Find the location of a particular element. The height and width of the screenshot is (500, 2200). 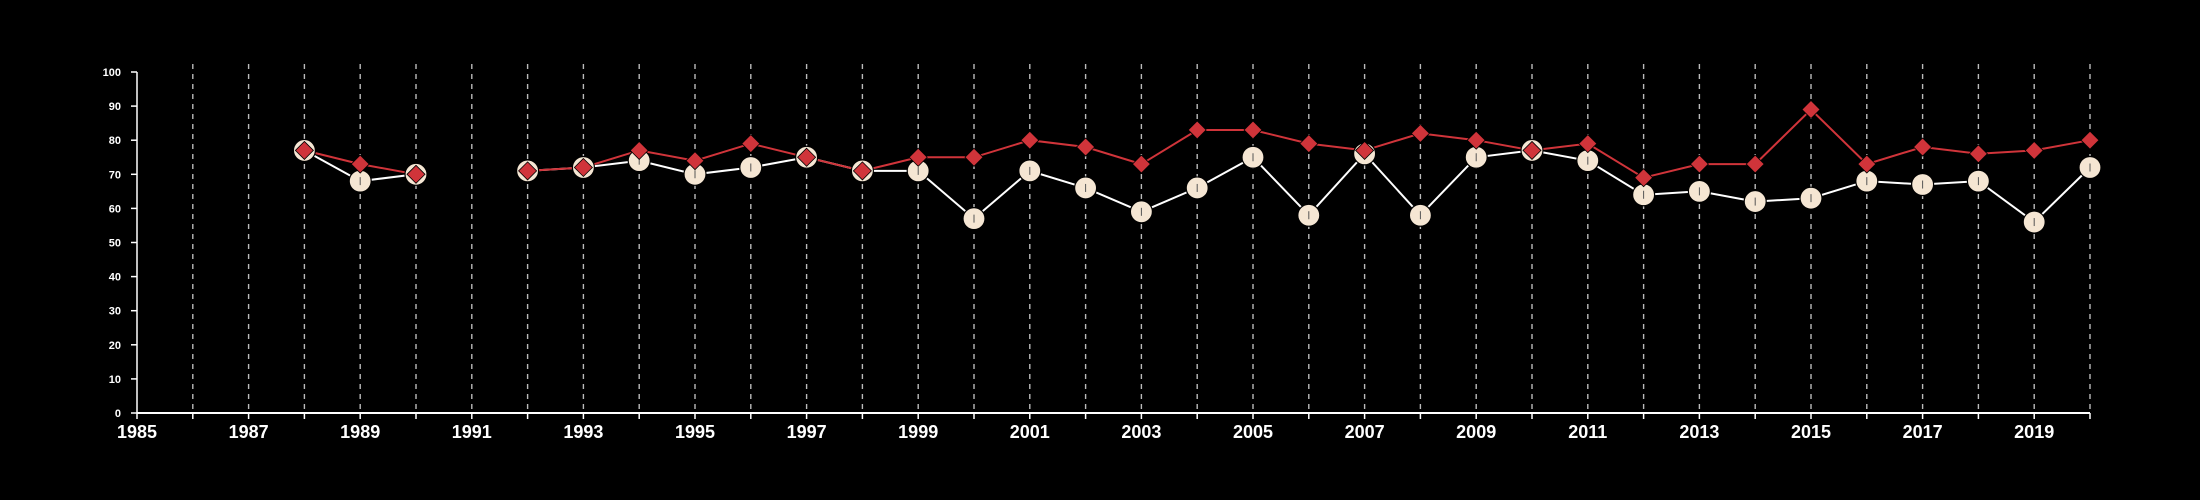

y-tick-label-30: 30 is located at coordinates (115, 312).